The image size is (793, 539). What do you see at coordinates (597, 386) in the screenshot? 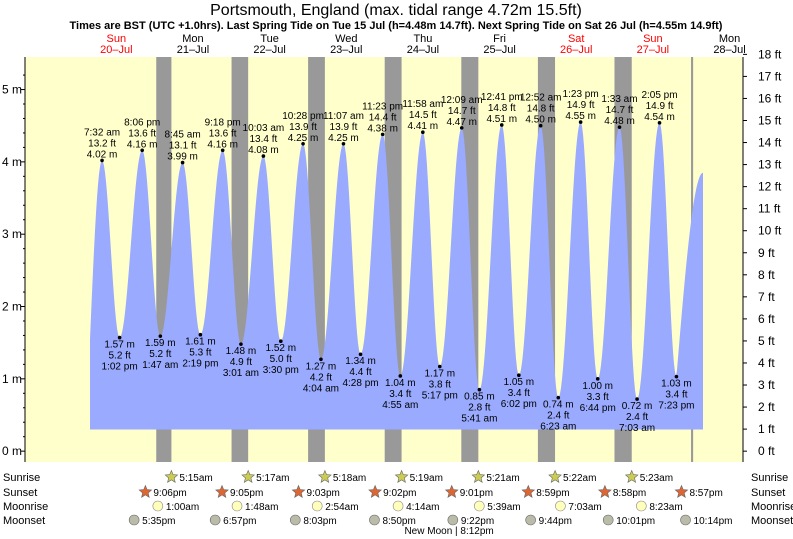
I see `low-tide-meters: 1.00 m` at bounding box center [597, 386].